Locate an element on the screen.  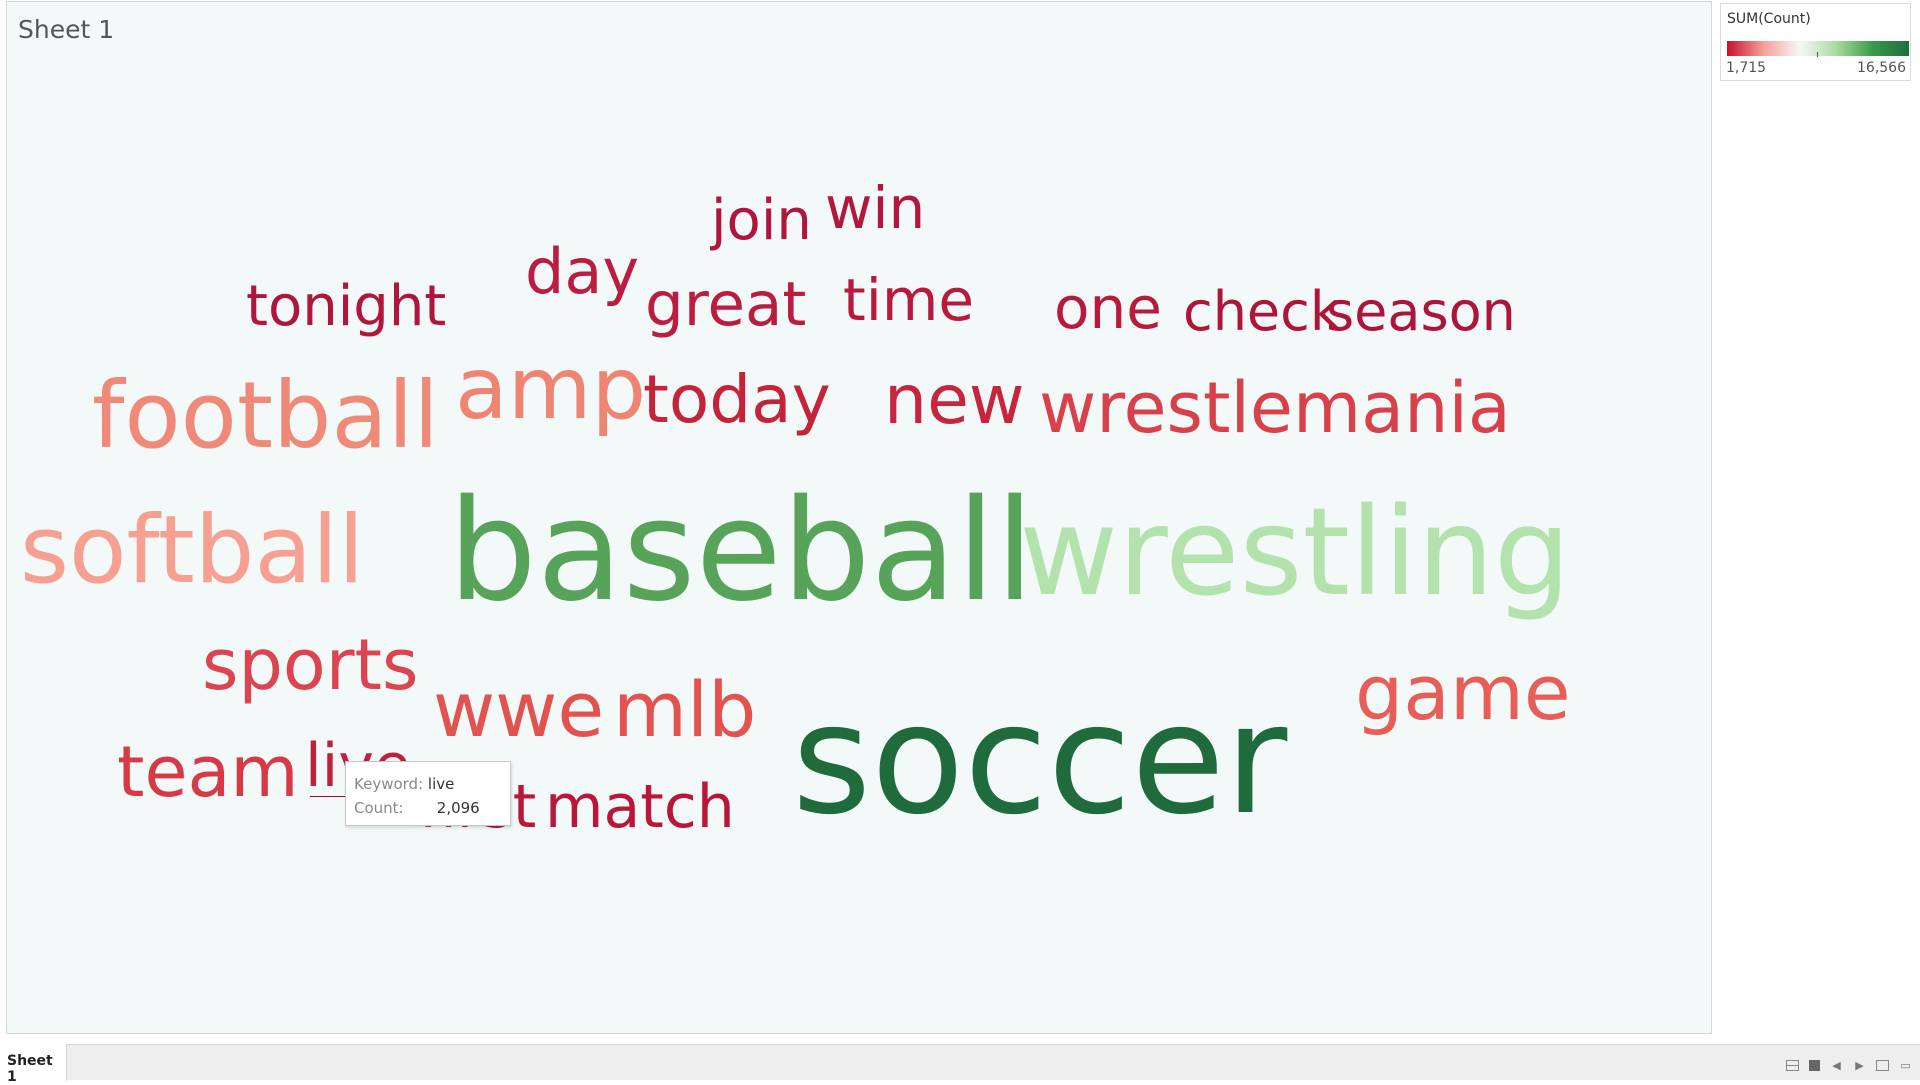
prev-sheet-icon: ◀ is located at coordinates (1836, 1065).